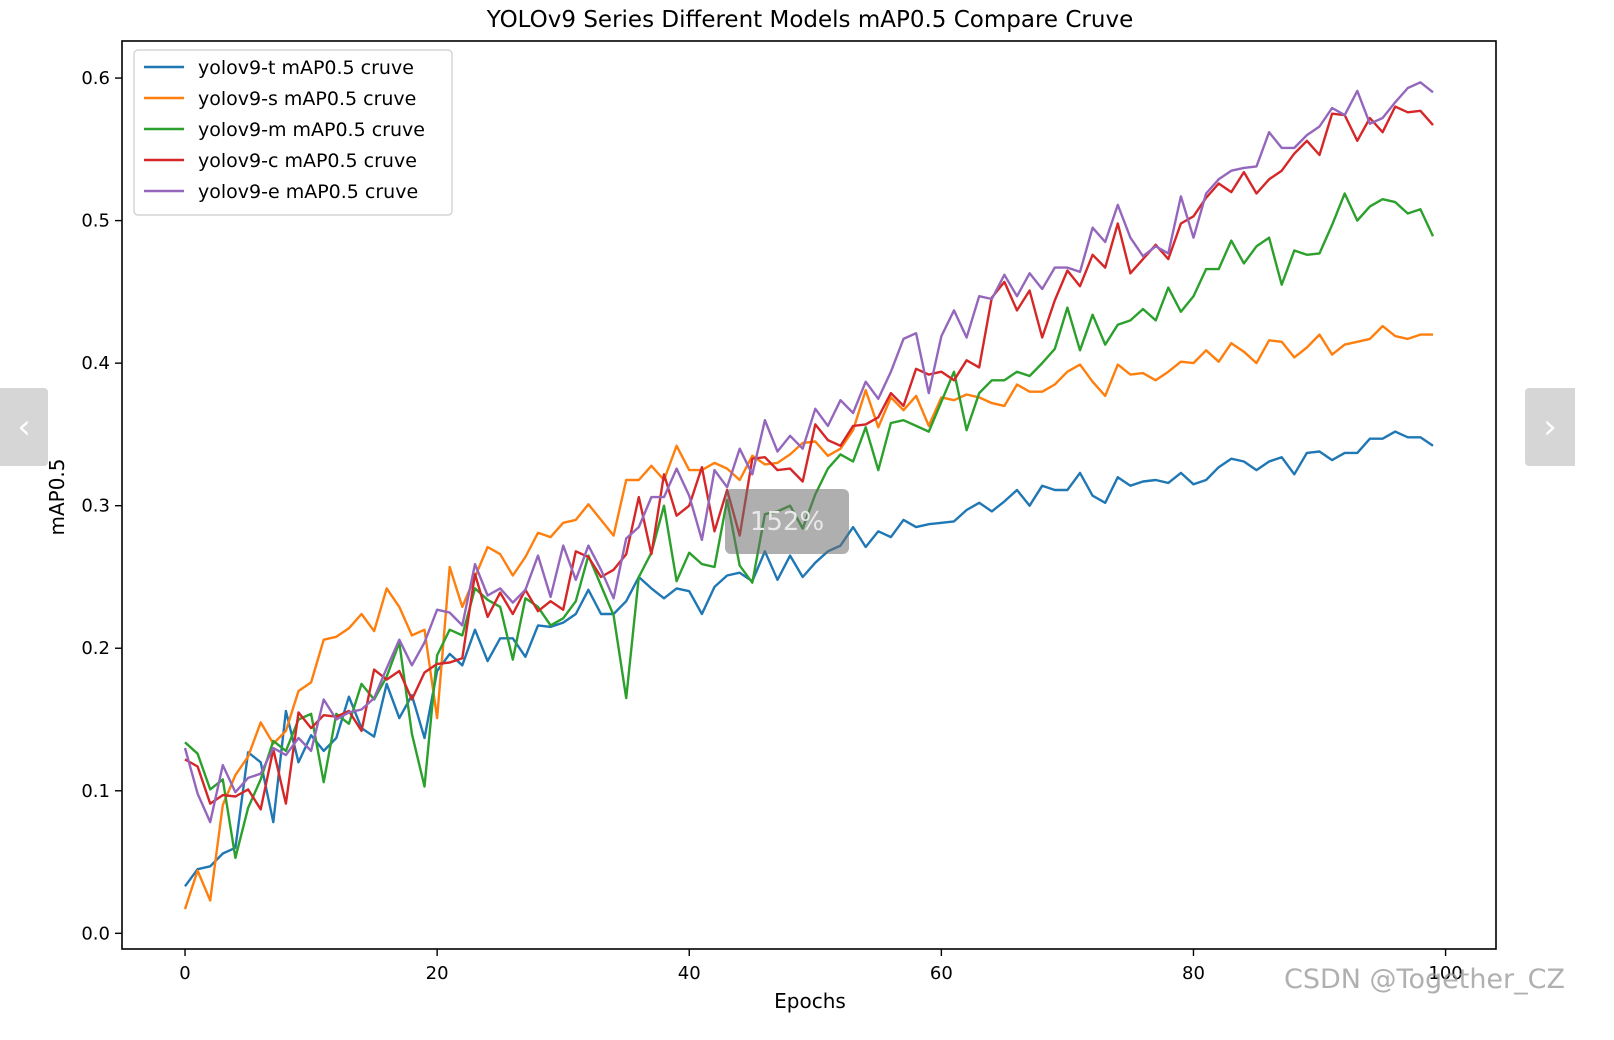  Describe the element at coordinates (306, 68) in the screenshot. I see `legend-entry: yolov9-t mAP0.5 cruve` at that location.